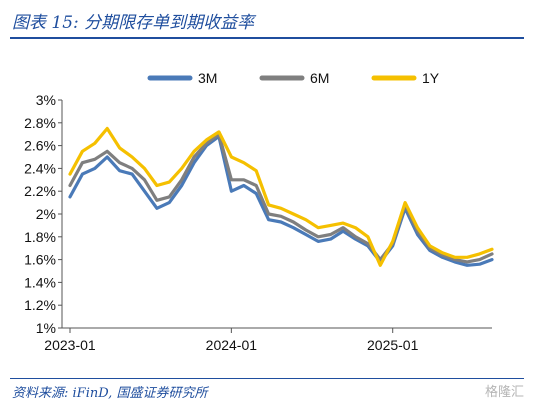 The height and width of the screenshot is (405, 534). I want to click on watermark-logo: 格隆汇, so click(504, 392).